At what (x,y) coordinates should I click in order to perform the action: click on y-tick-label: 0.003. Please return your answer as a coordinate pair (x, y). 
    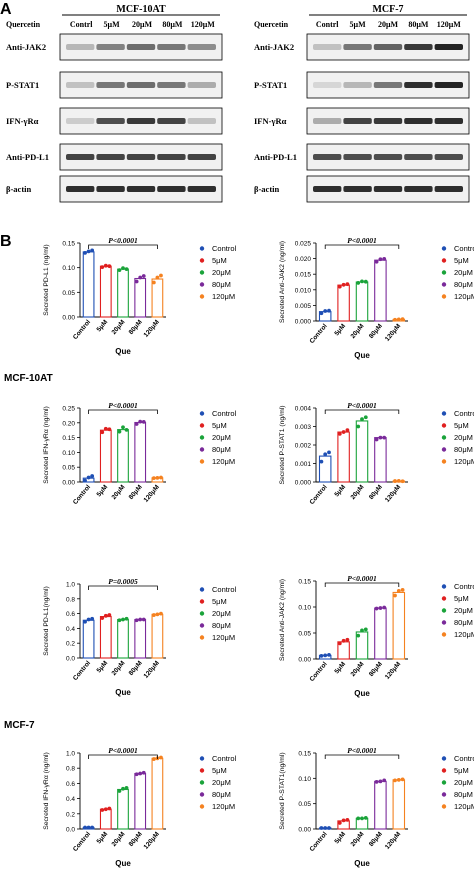
    Looking at the image, I should click on (303, 427).